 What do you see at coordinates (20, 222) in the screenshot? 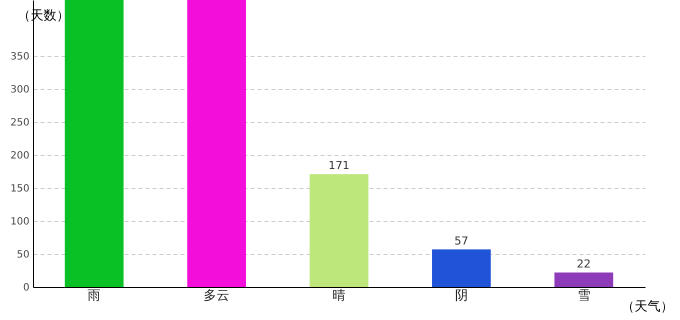
I see `y-tick-label: 100` at bounding box center [20, 222].